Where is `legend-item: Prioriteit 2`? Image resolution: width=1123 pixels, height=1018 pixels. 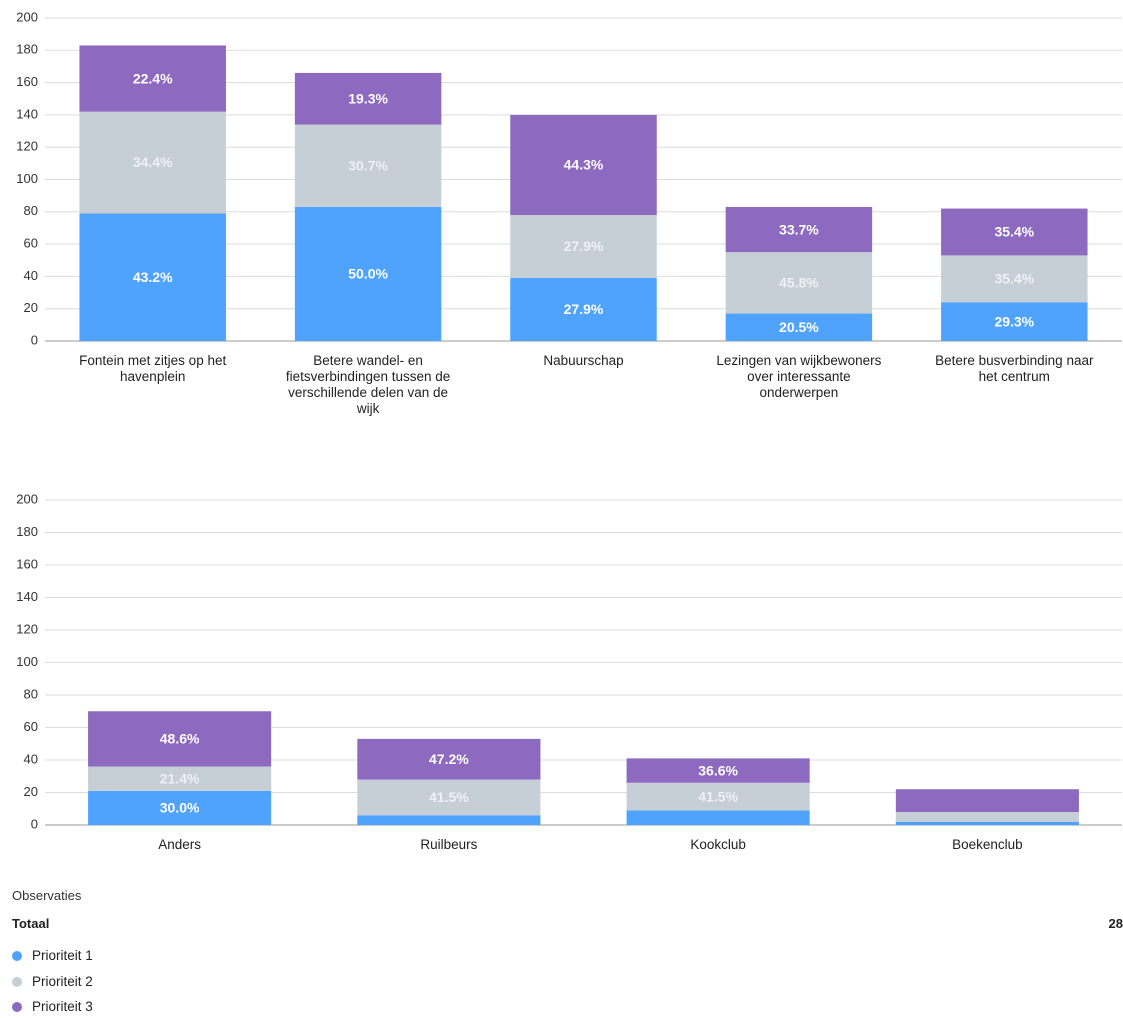 legend-item: Prioriteit 2 is located at coordinates (52, 981).